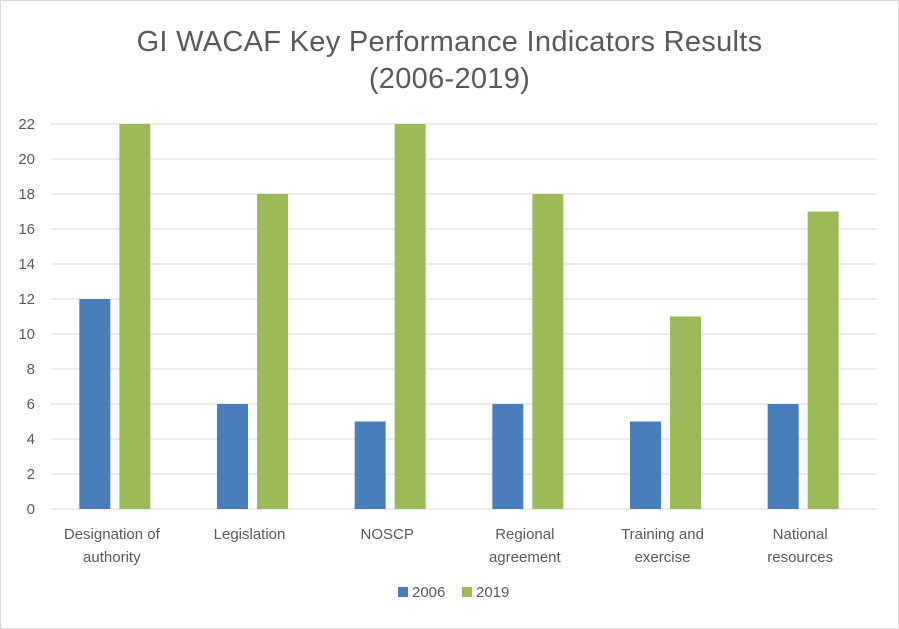  What do you see at coordinates (26, 194) in the screenshot?
I see `y-tick-label: 18` at bounding box center [26, 194].